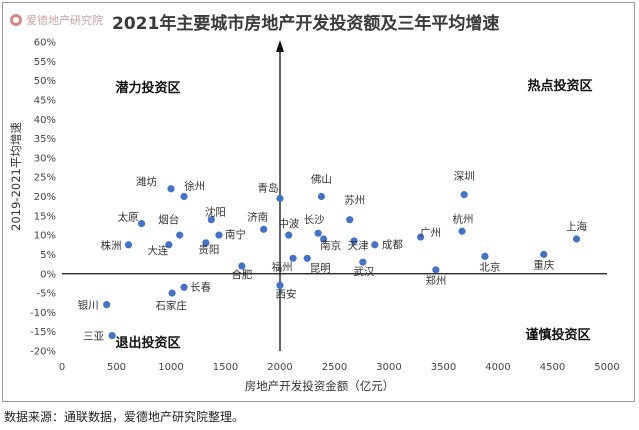 The image size is (639, 430). I want to click on quadrant-label-bottom-right: 谨慎投资区, so click(557, 335).